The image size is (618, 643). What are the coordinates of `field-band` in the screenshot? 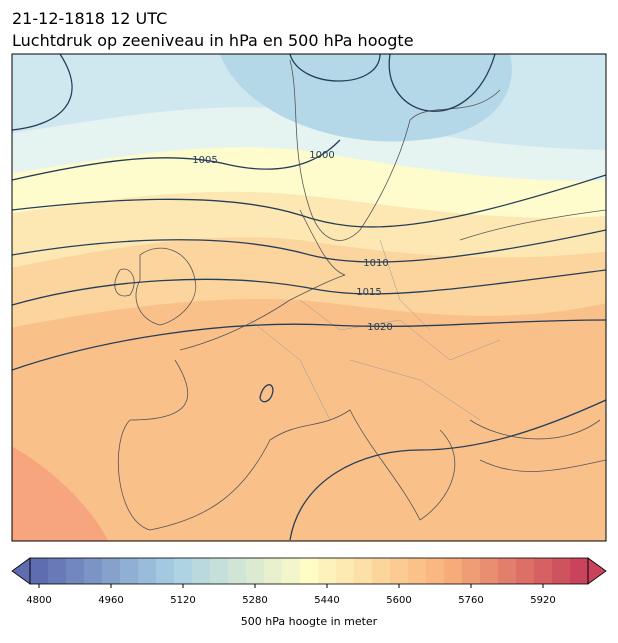 It's located at (60, 493).